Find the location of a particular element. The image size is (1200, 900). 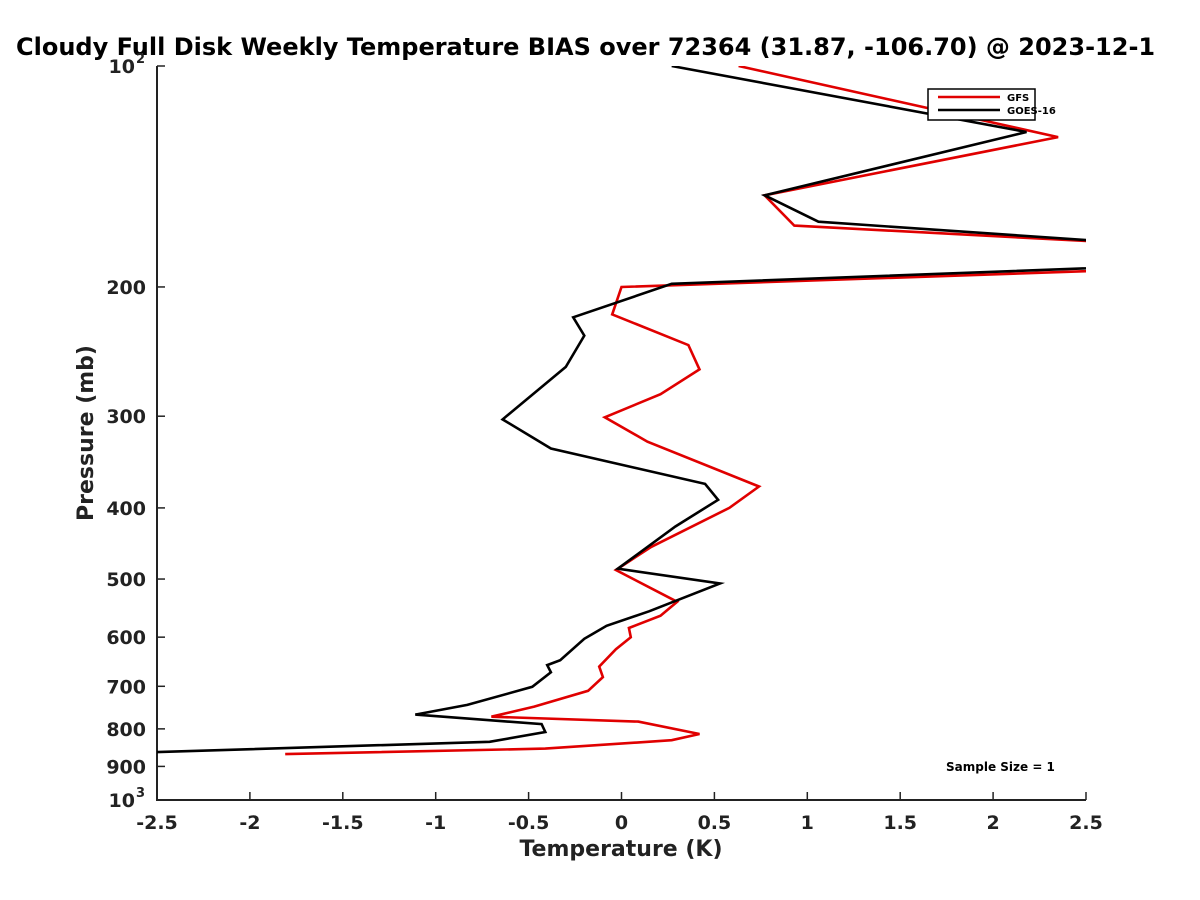

y-tick-label: 500 is located at coordinates (126, 580).